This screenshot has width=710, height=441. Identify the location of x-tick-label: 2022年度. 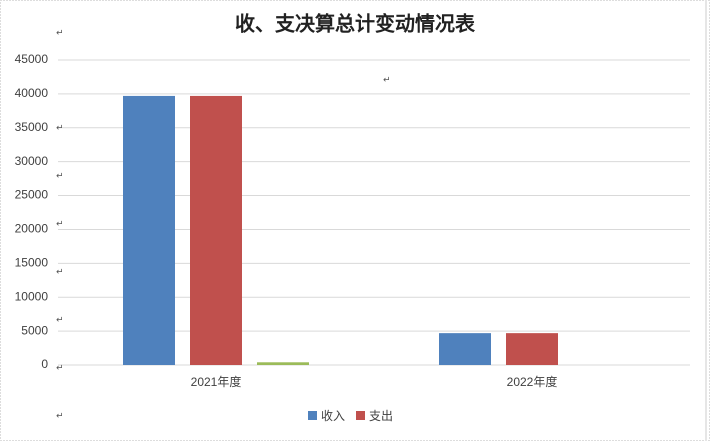
(532, 381).